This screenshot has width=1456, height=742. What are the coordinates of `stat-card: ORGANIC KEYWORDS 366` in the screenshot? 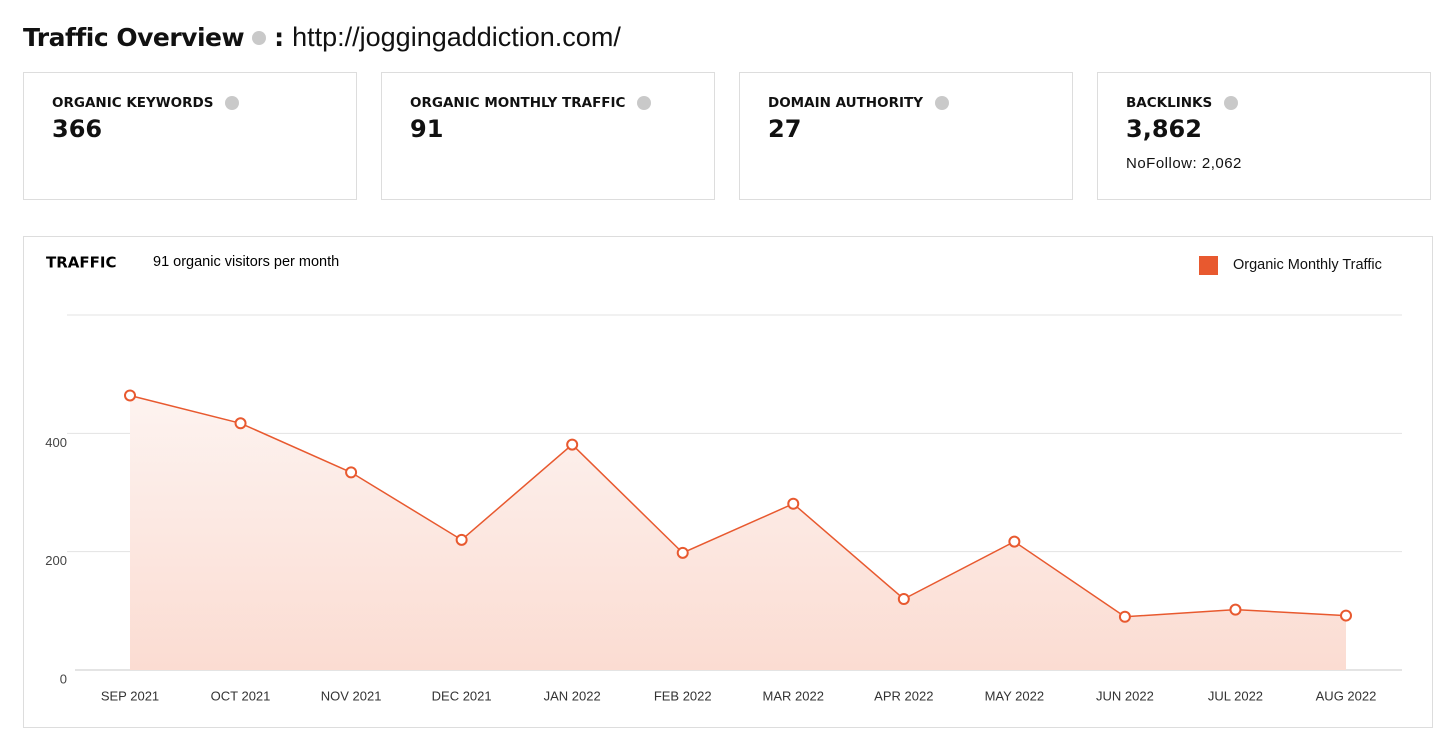 It's located at (190, 136).